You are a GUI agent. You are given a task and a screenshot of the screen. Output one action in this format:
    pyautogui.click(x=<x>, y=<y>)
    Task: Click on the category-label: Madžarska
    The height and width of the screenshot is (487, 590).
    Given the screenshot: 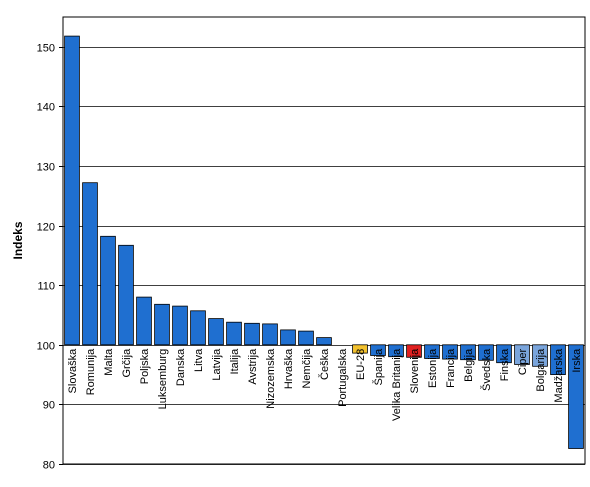 What is the action you would take?
    pyautogui.click(x=559, y=375)
    